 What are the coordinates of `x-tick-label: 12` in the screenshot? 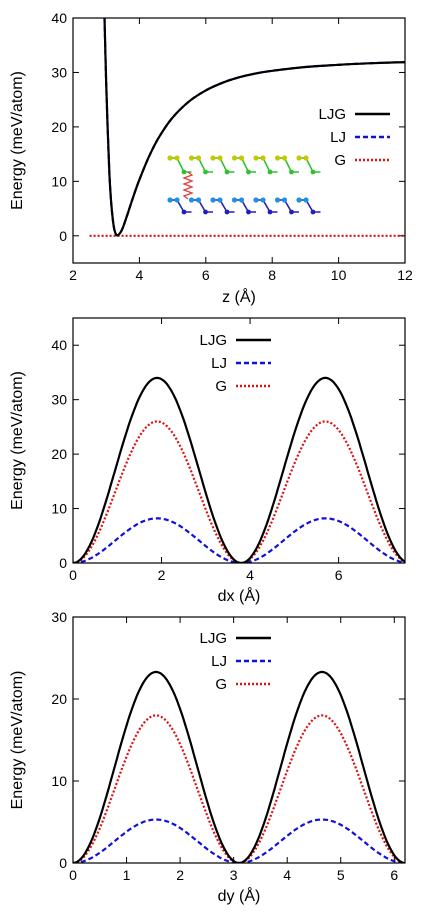 It's located at (405, 275).